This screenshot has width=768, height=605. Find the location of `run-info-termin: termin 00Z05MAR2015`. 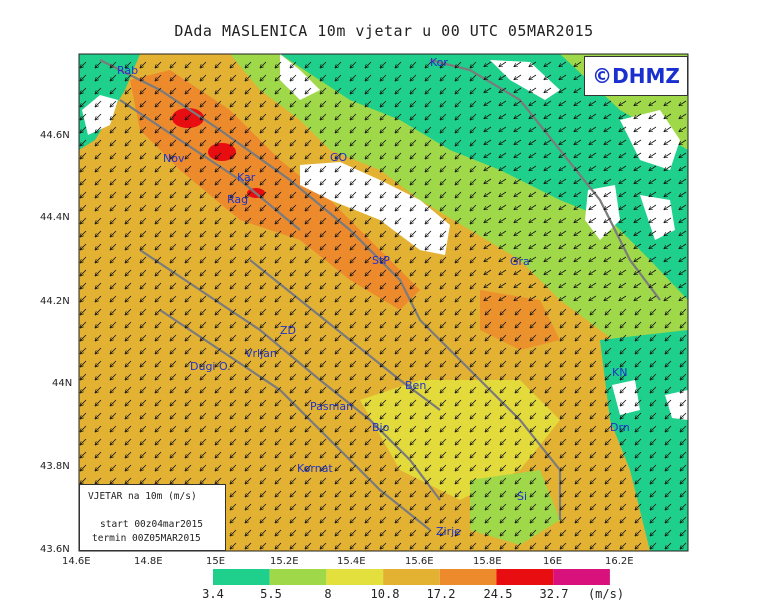

run-info-termin: termin 00Z05MAR2015 is located at coordinates (146, 538).